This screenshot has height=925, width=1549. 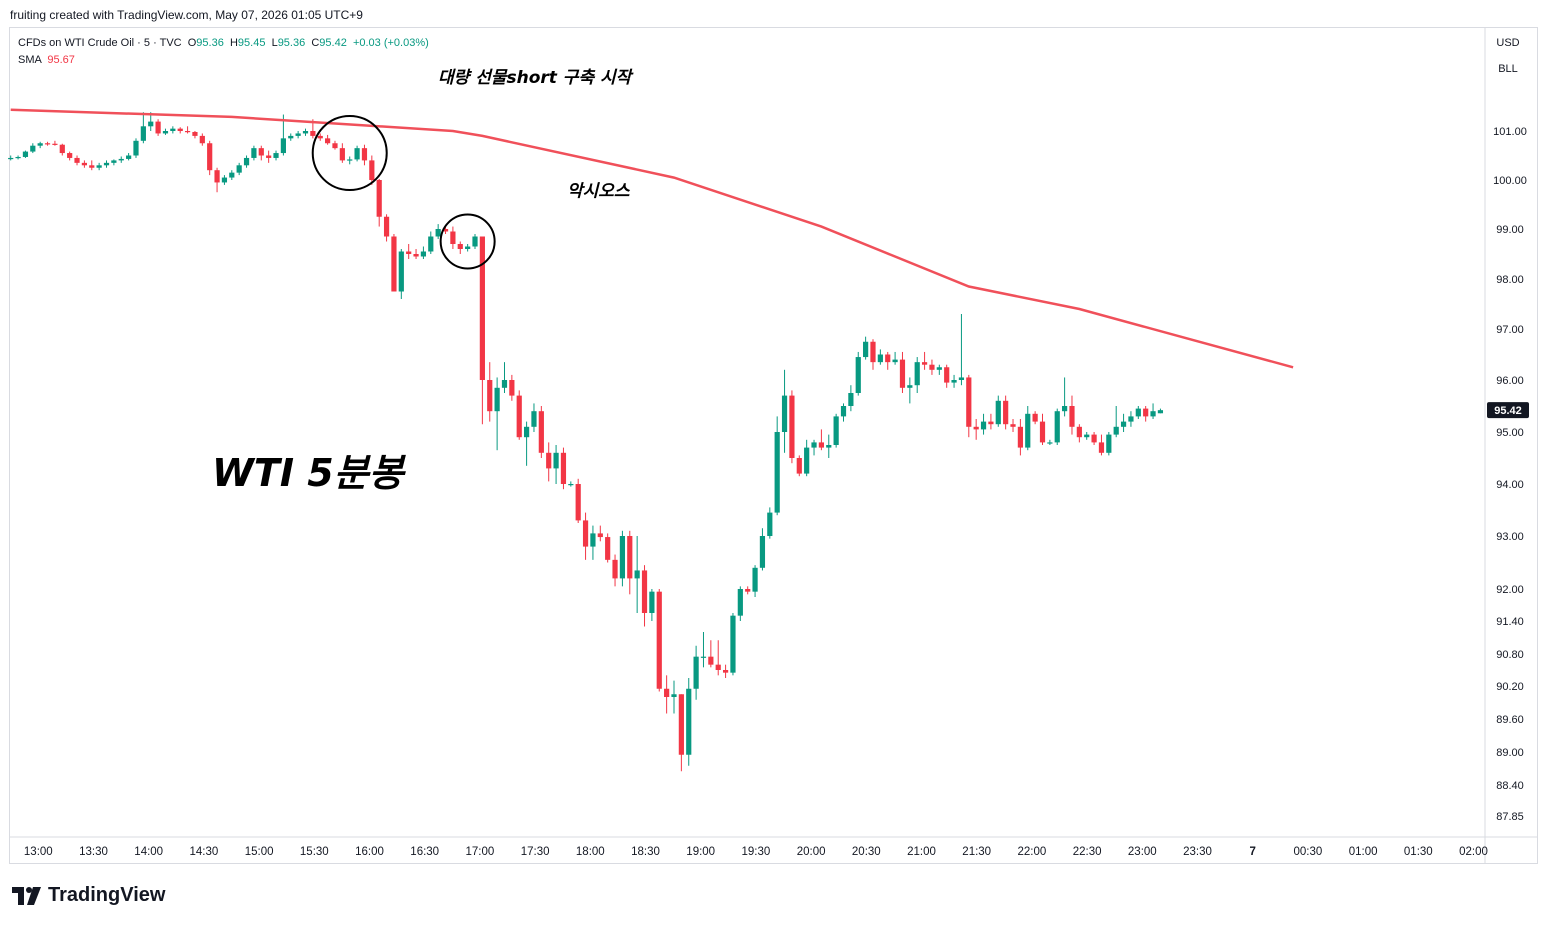 What do you see at coordinates (210, 43) in the screenshot?
I see `legend-open: 95.36` at bounding box center [210, 43].